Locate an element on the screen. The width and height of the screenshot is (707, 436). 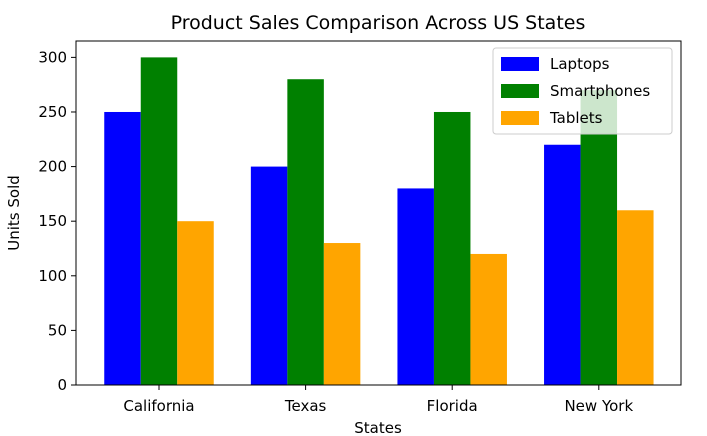
legend-swatch-tablets is located at coordinates (520, 118).